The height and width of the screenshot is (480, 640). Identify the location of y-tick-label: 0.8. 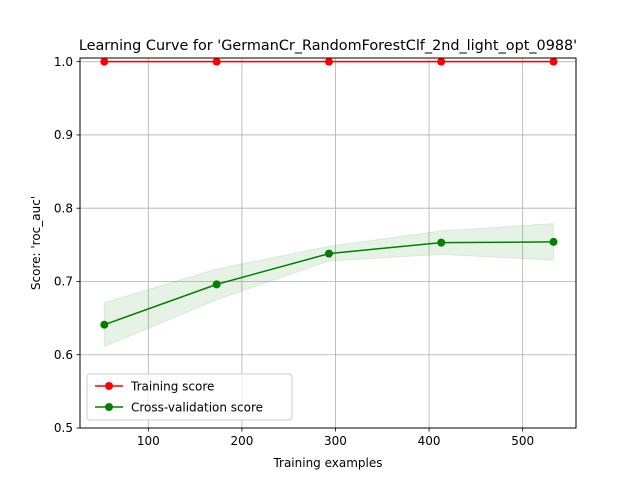
(63, 208).